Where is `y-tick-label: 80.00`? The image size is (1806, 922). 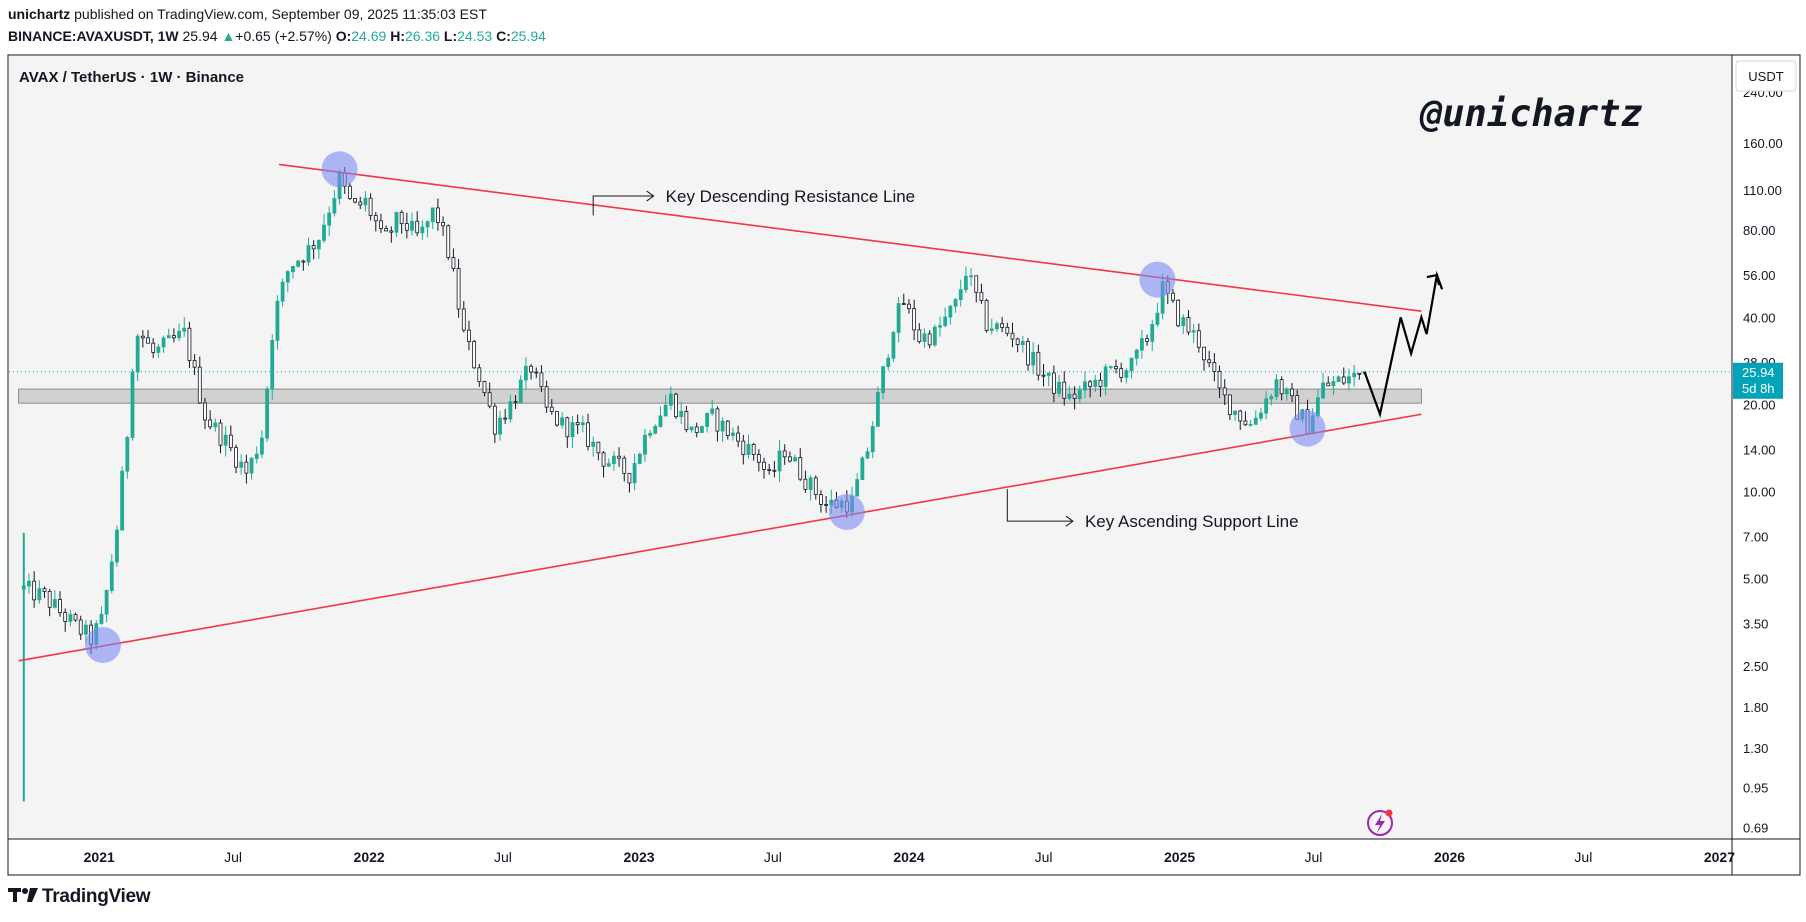
y-tick-label: 80.00 is located at coordinates (1759, 230).